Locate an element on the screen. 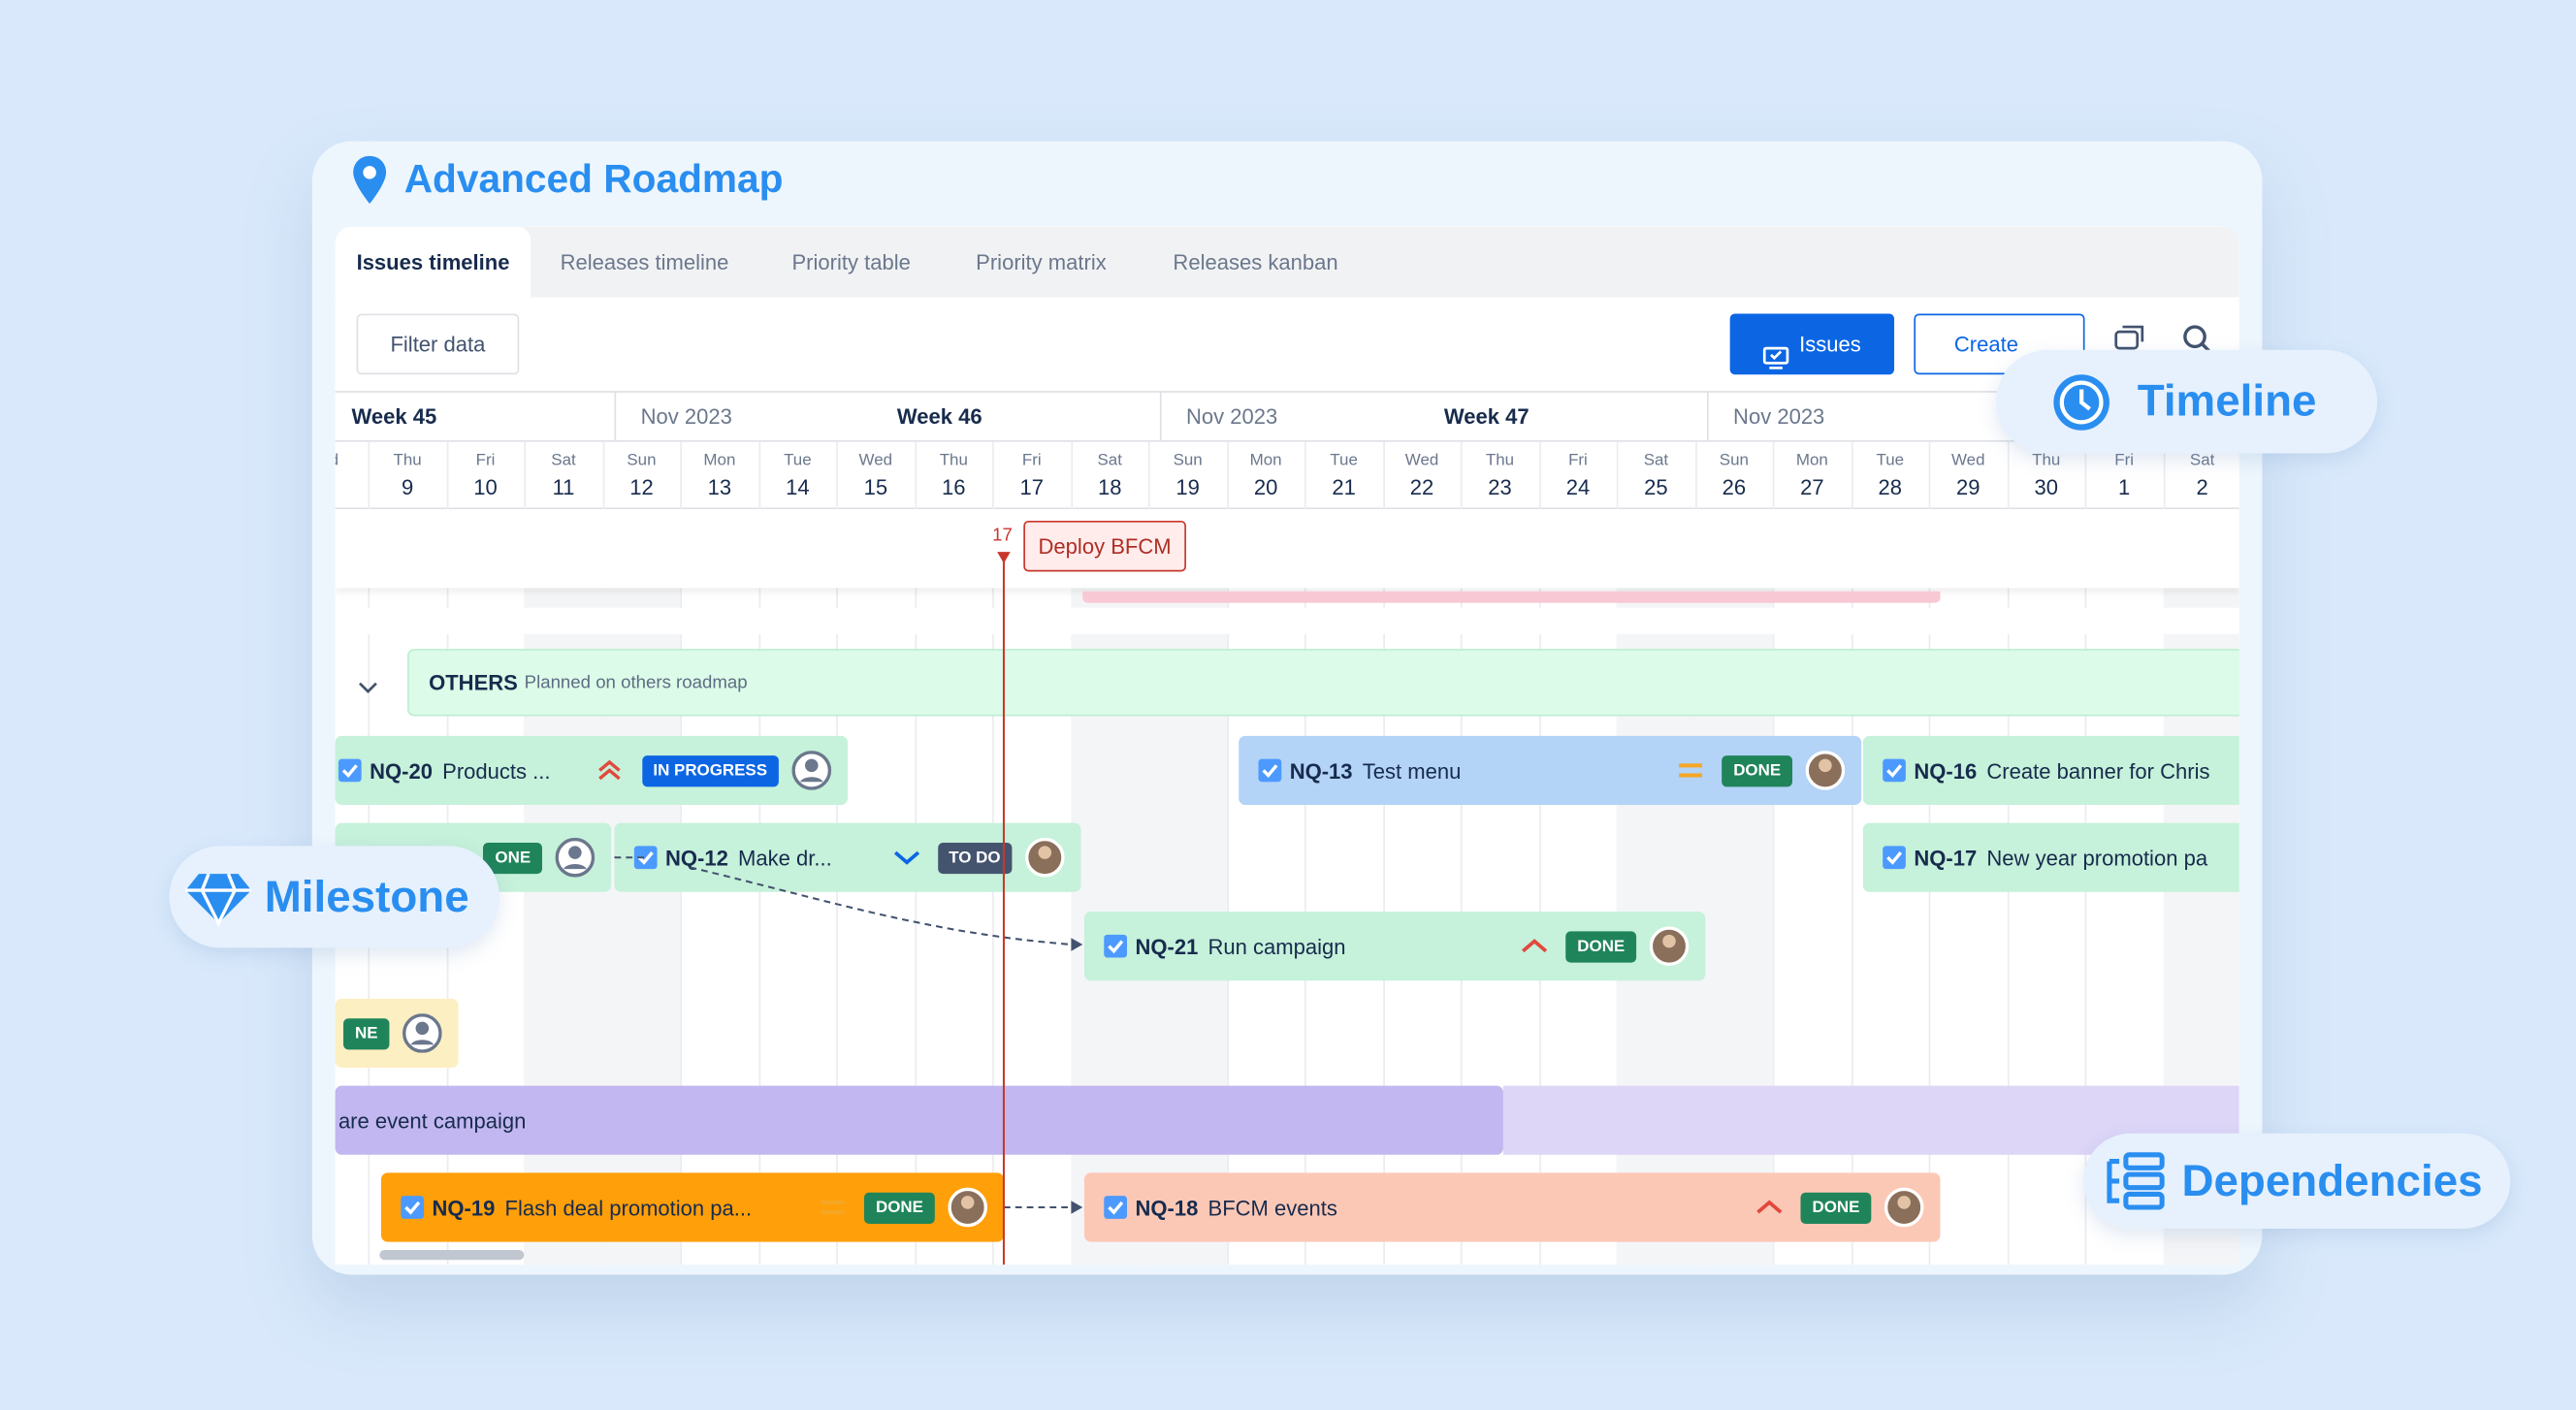 The height and width of the screenshot is (1410, 2576). issue-bar: NQ-19 Flash deal promotion pa... DONE is located at coordinates (692, 1207).